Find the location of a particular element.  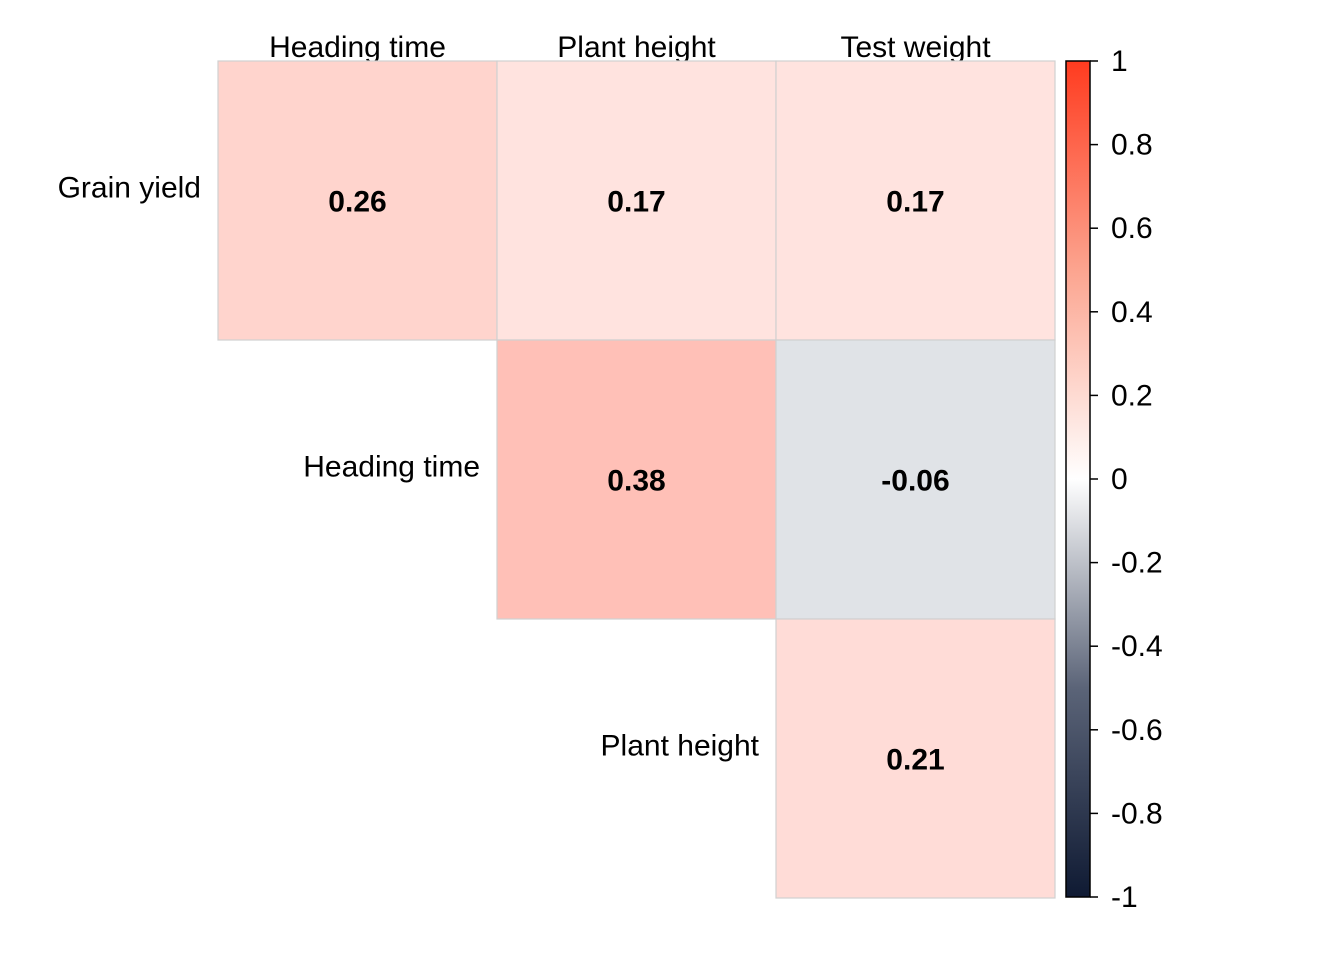

column-labels: Heading time Plant height Test weight is located at coordinates (630, 47).